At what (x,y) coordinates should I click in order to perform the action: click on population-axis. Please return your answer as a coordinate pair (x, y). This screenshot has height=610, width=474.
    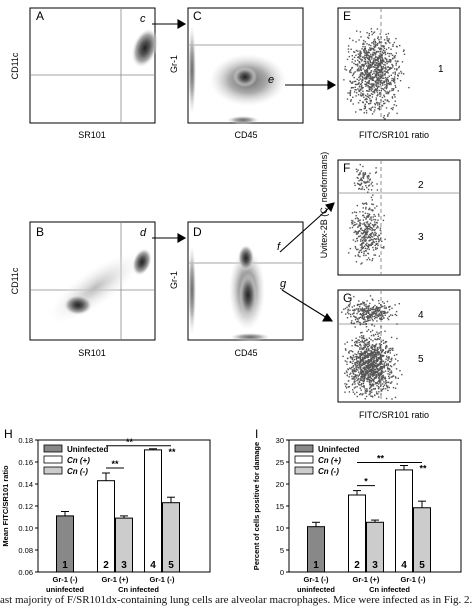
    Looking at the image, I should click on (192, 70).